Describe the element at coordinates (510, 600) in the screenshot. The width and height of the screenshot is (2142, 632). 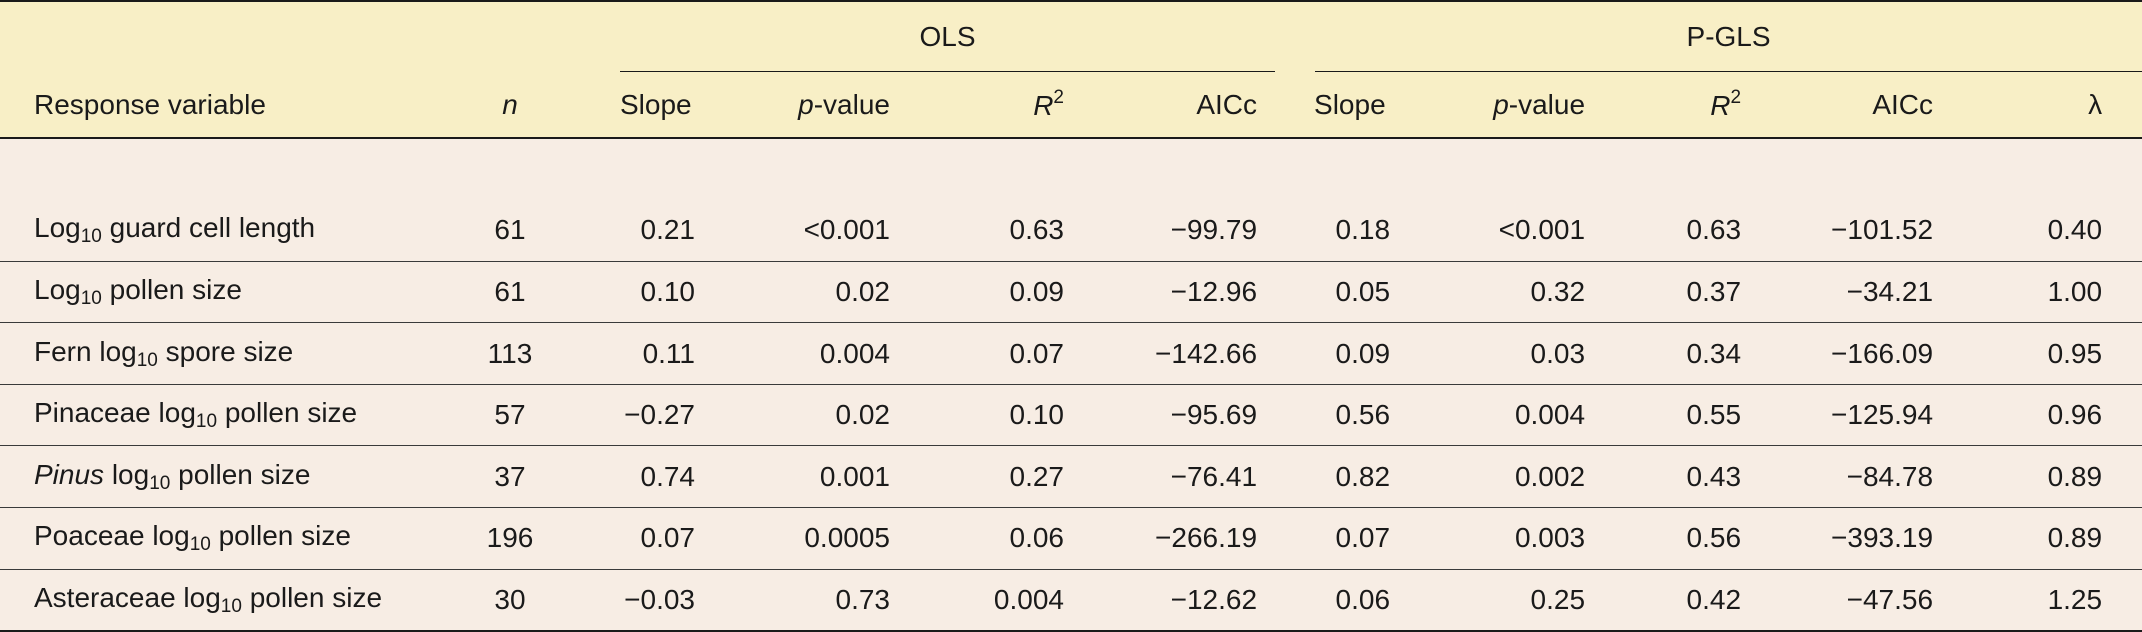
I see `cell-n: 30` at that location.